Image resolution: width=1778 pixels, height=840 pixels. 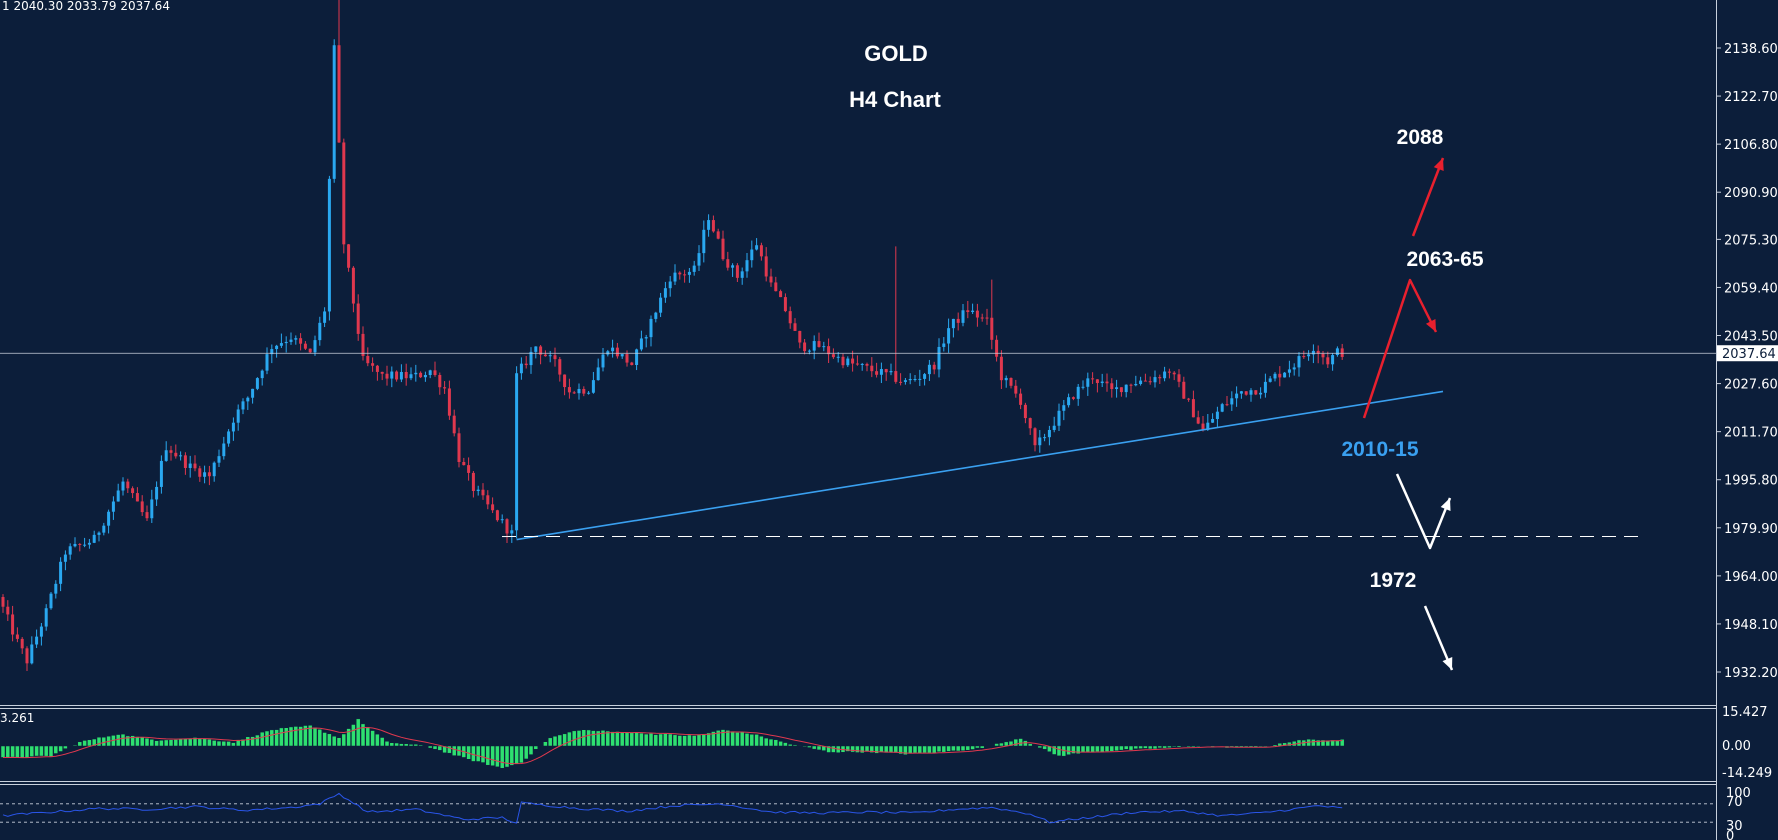 I want to click on price-tick-label: 1932.20, so click(x=1751, y=673).